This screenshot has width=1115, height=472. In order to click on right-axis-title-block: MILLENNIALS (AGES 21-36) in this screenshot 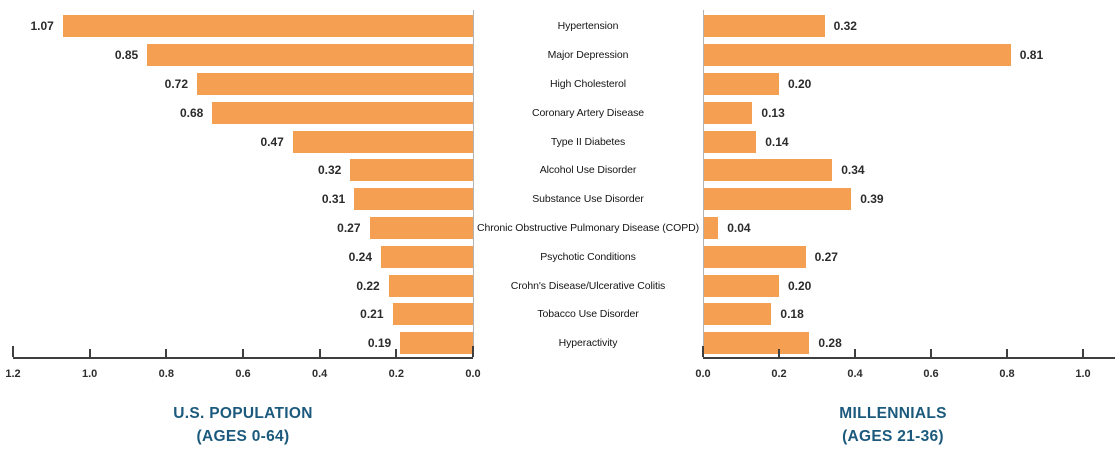, I will do `click(893, 425)`.